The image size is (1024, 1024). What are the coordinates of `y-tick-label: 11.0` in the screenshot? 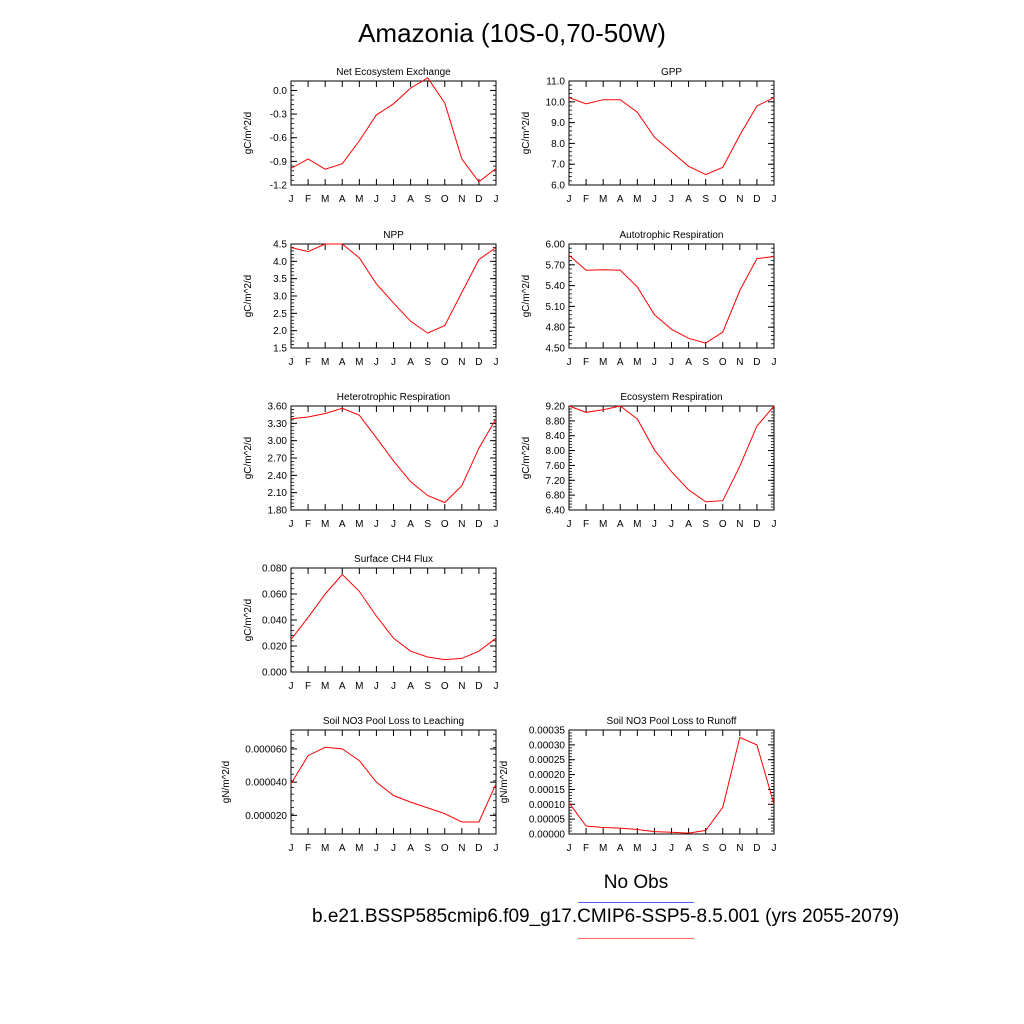 It's located at (555, 82).